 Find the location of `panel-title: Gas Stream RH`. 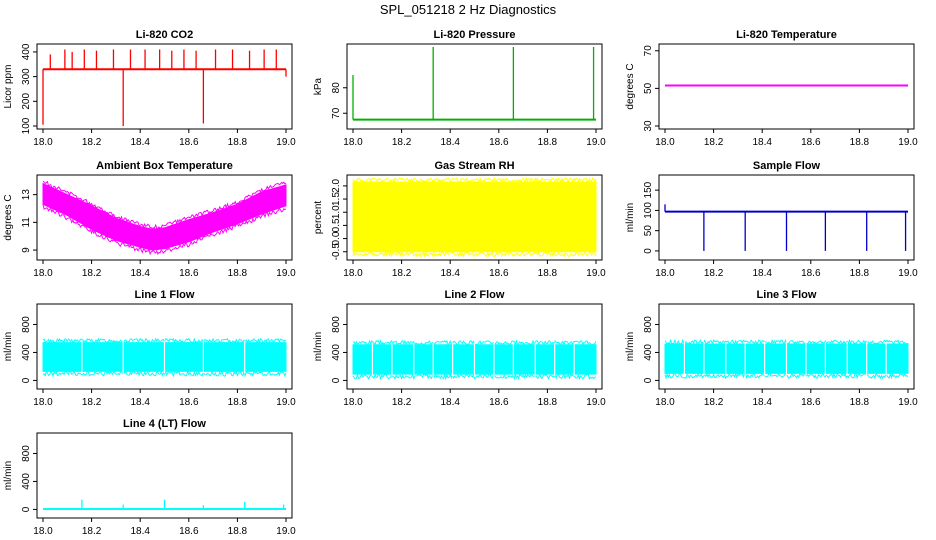

panel-title: Gas Stream RH is located at coordinates (474, 166).